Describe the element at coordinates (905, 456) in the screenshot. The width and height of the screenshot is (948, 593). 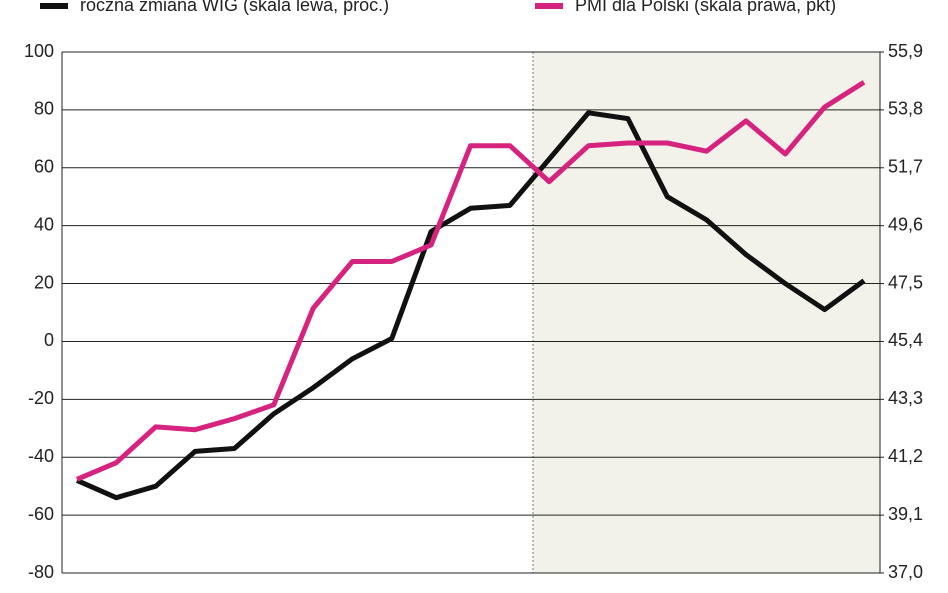
I see `y2-tick-label: 41,2` at that location.